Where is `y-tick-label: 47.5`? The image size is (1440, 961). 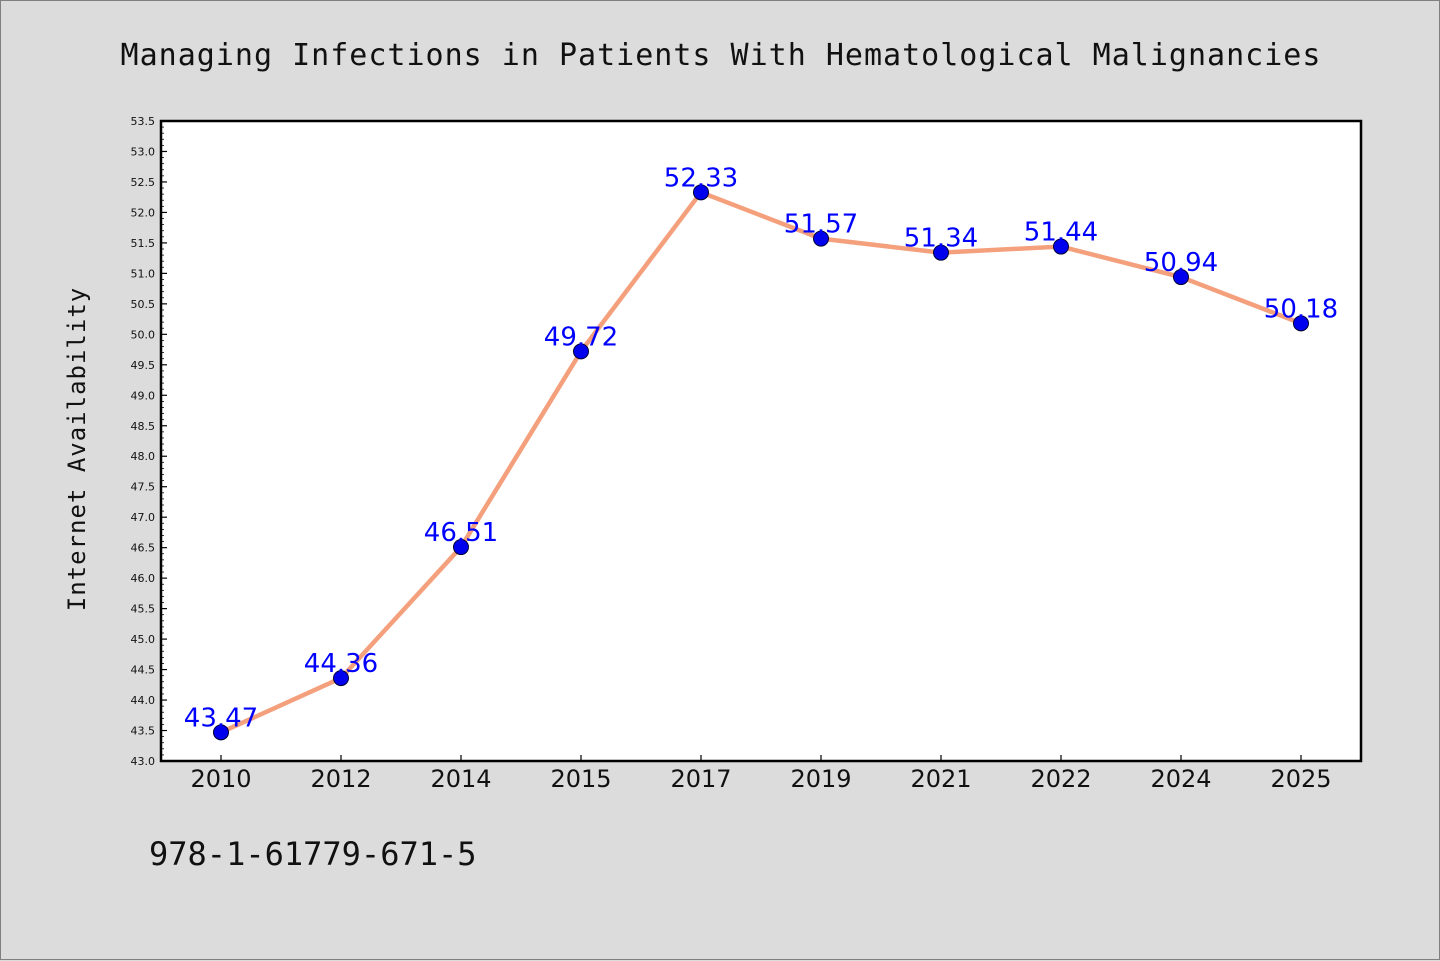
y-tick-label: 47.5 is located at coordinates (143, 487).